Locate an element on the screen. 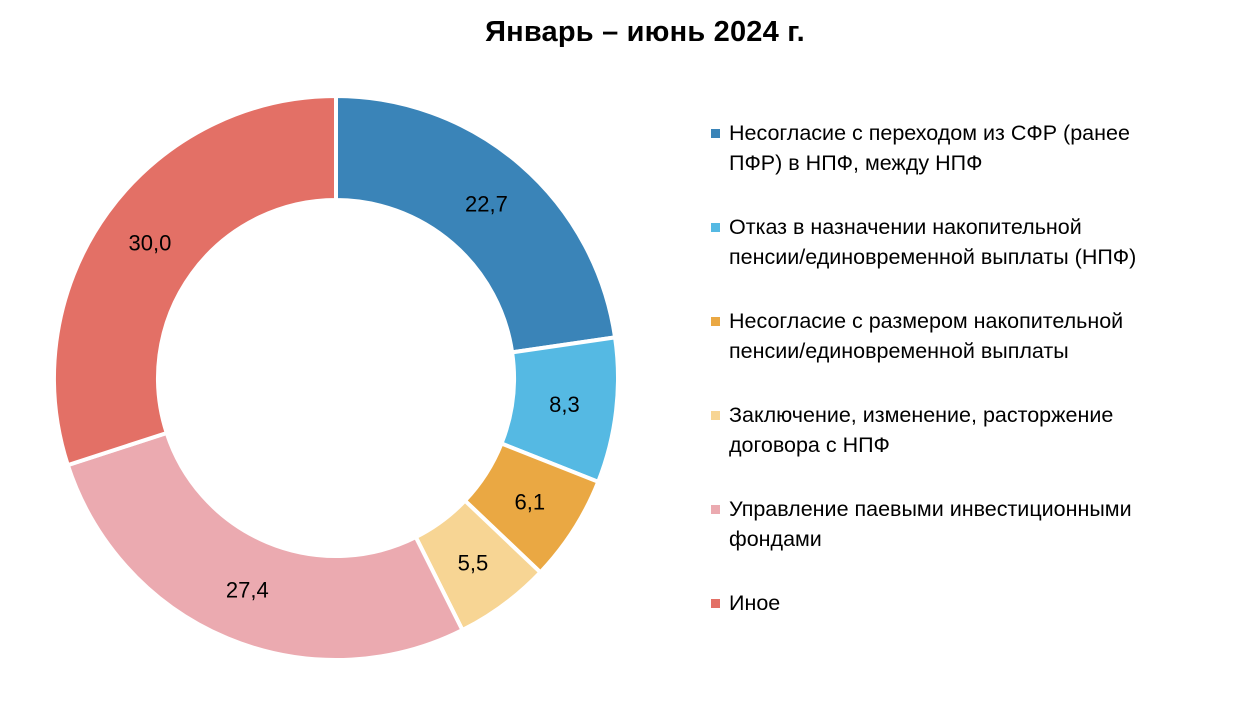  chart-title: Январь – июнь 2024 г. is located at coordinates (645, 32).